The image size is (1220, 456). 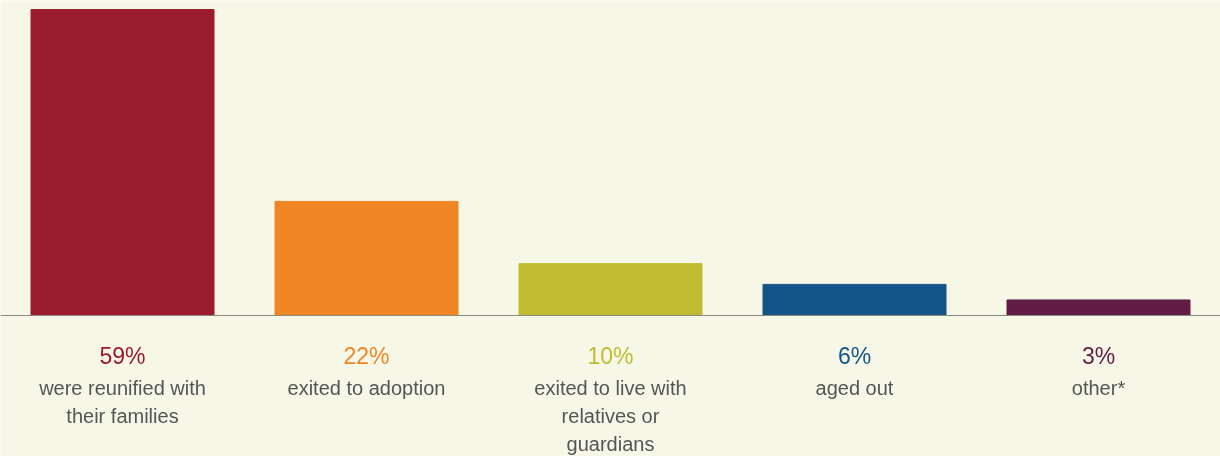 I want to click on x-tick-label: exited to adoption, so click(x=366, y=387).